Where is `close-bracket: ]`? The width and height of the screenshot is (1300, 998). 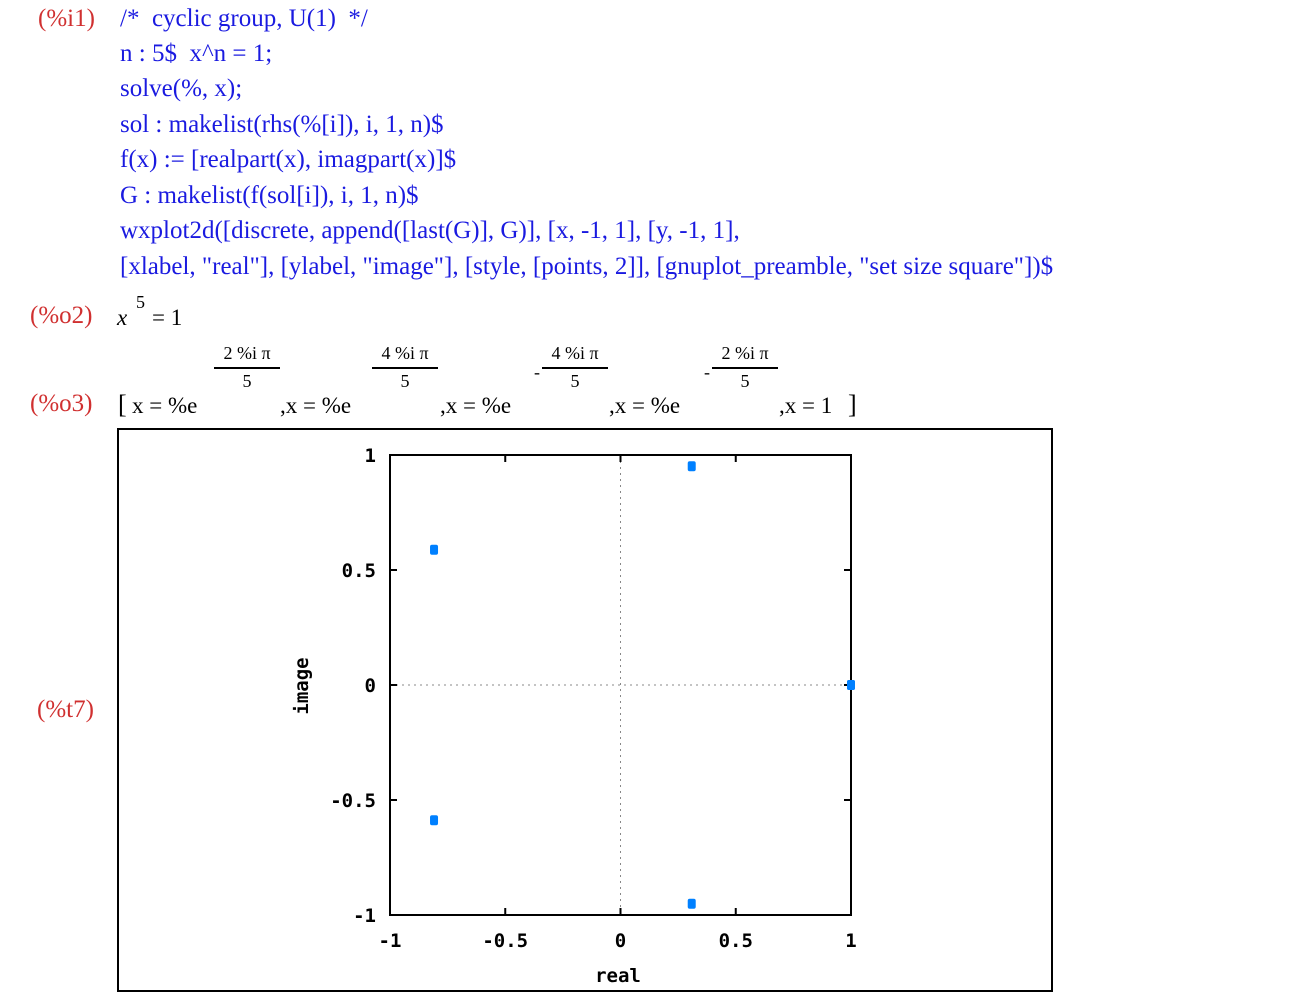
close-bracket: ] is located at coordinates (852, 404).